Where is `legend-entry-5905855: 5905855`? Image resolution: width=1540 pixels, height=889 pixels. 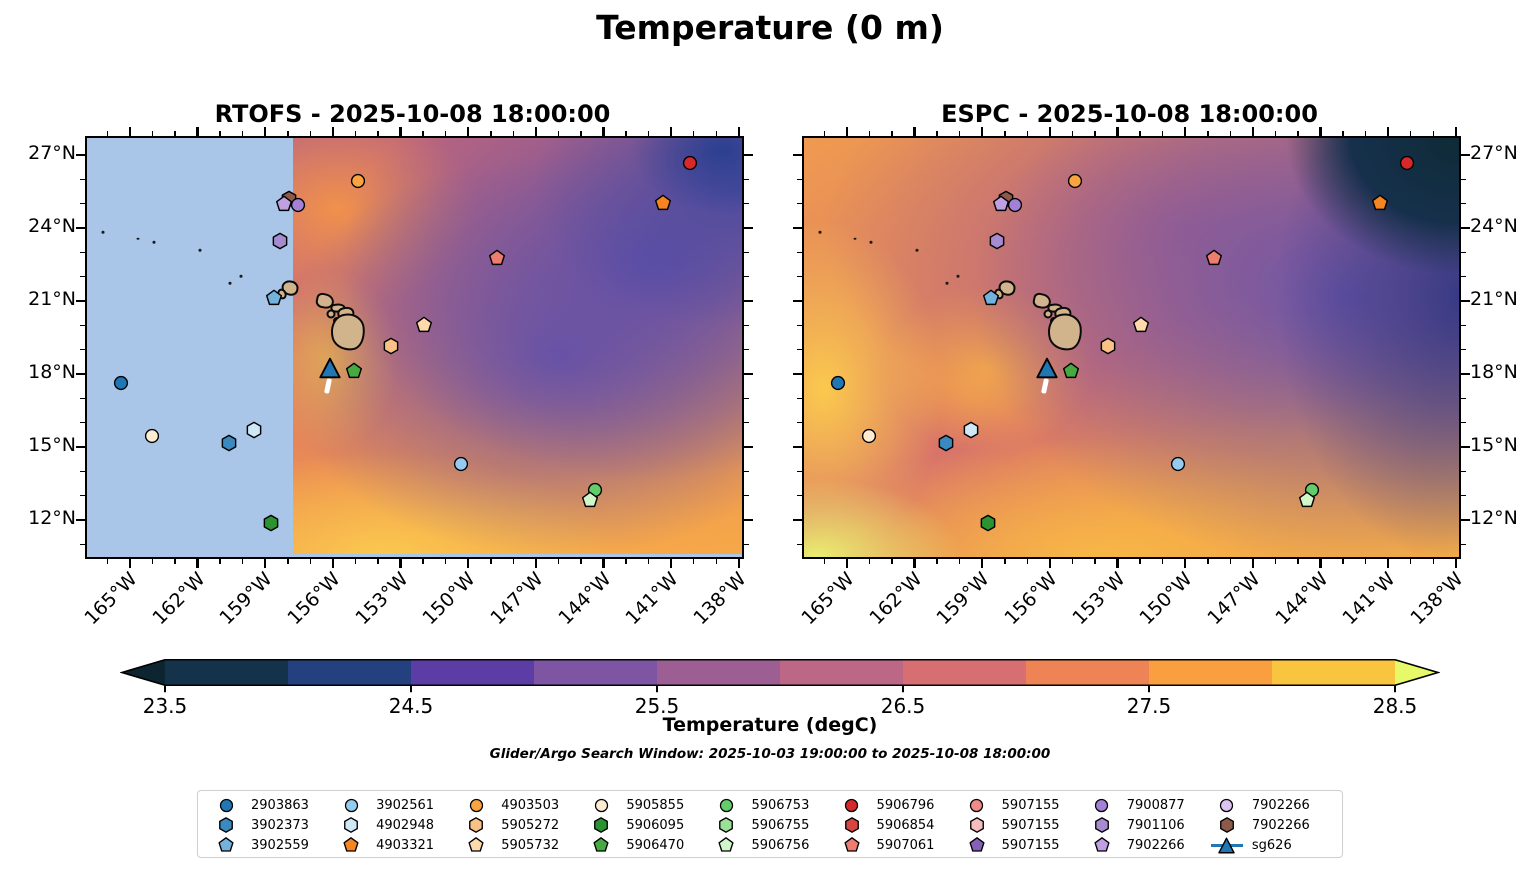 legend-entry-5905855: 5905855 is located at coordinates (644, 805).